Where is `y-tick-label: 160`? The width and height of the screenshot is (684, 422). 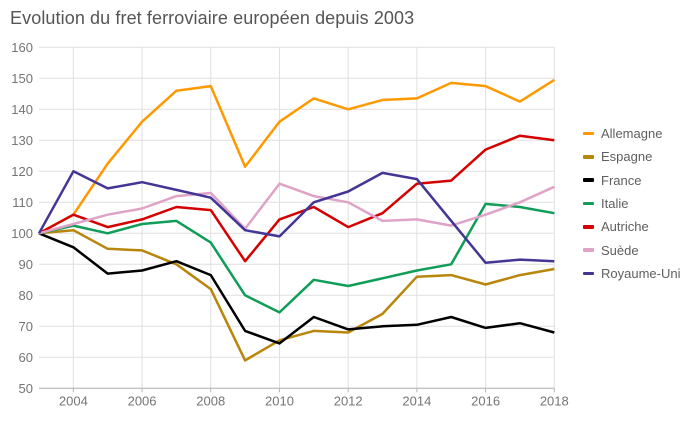
y-tick-label: 160 is located at coordinates (22, 47).